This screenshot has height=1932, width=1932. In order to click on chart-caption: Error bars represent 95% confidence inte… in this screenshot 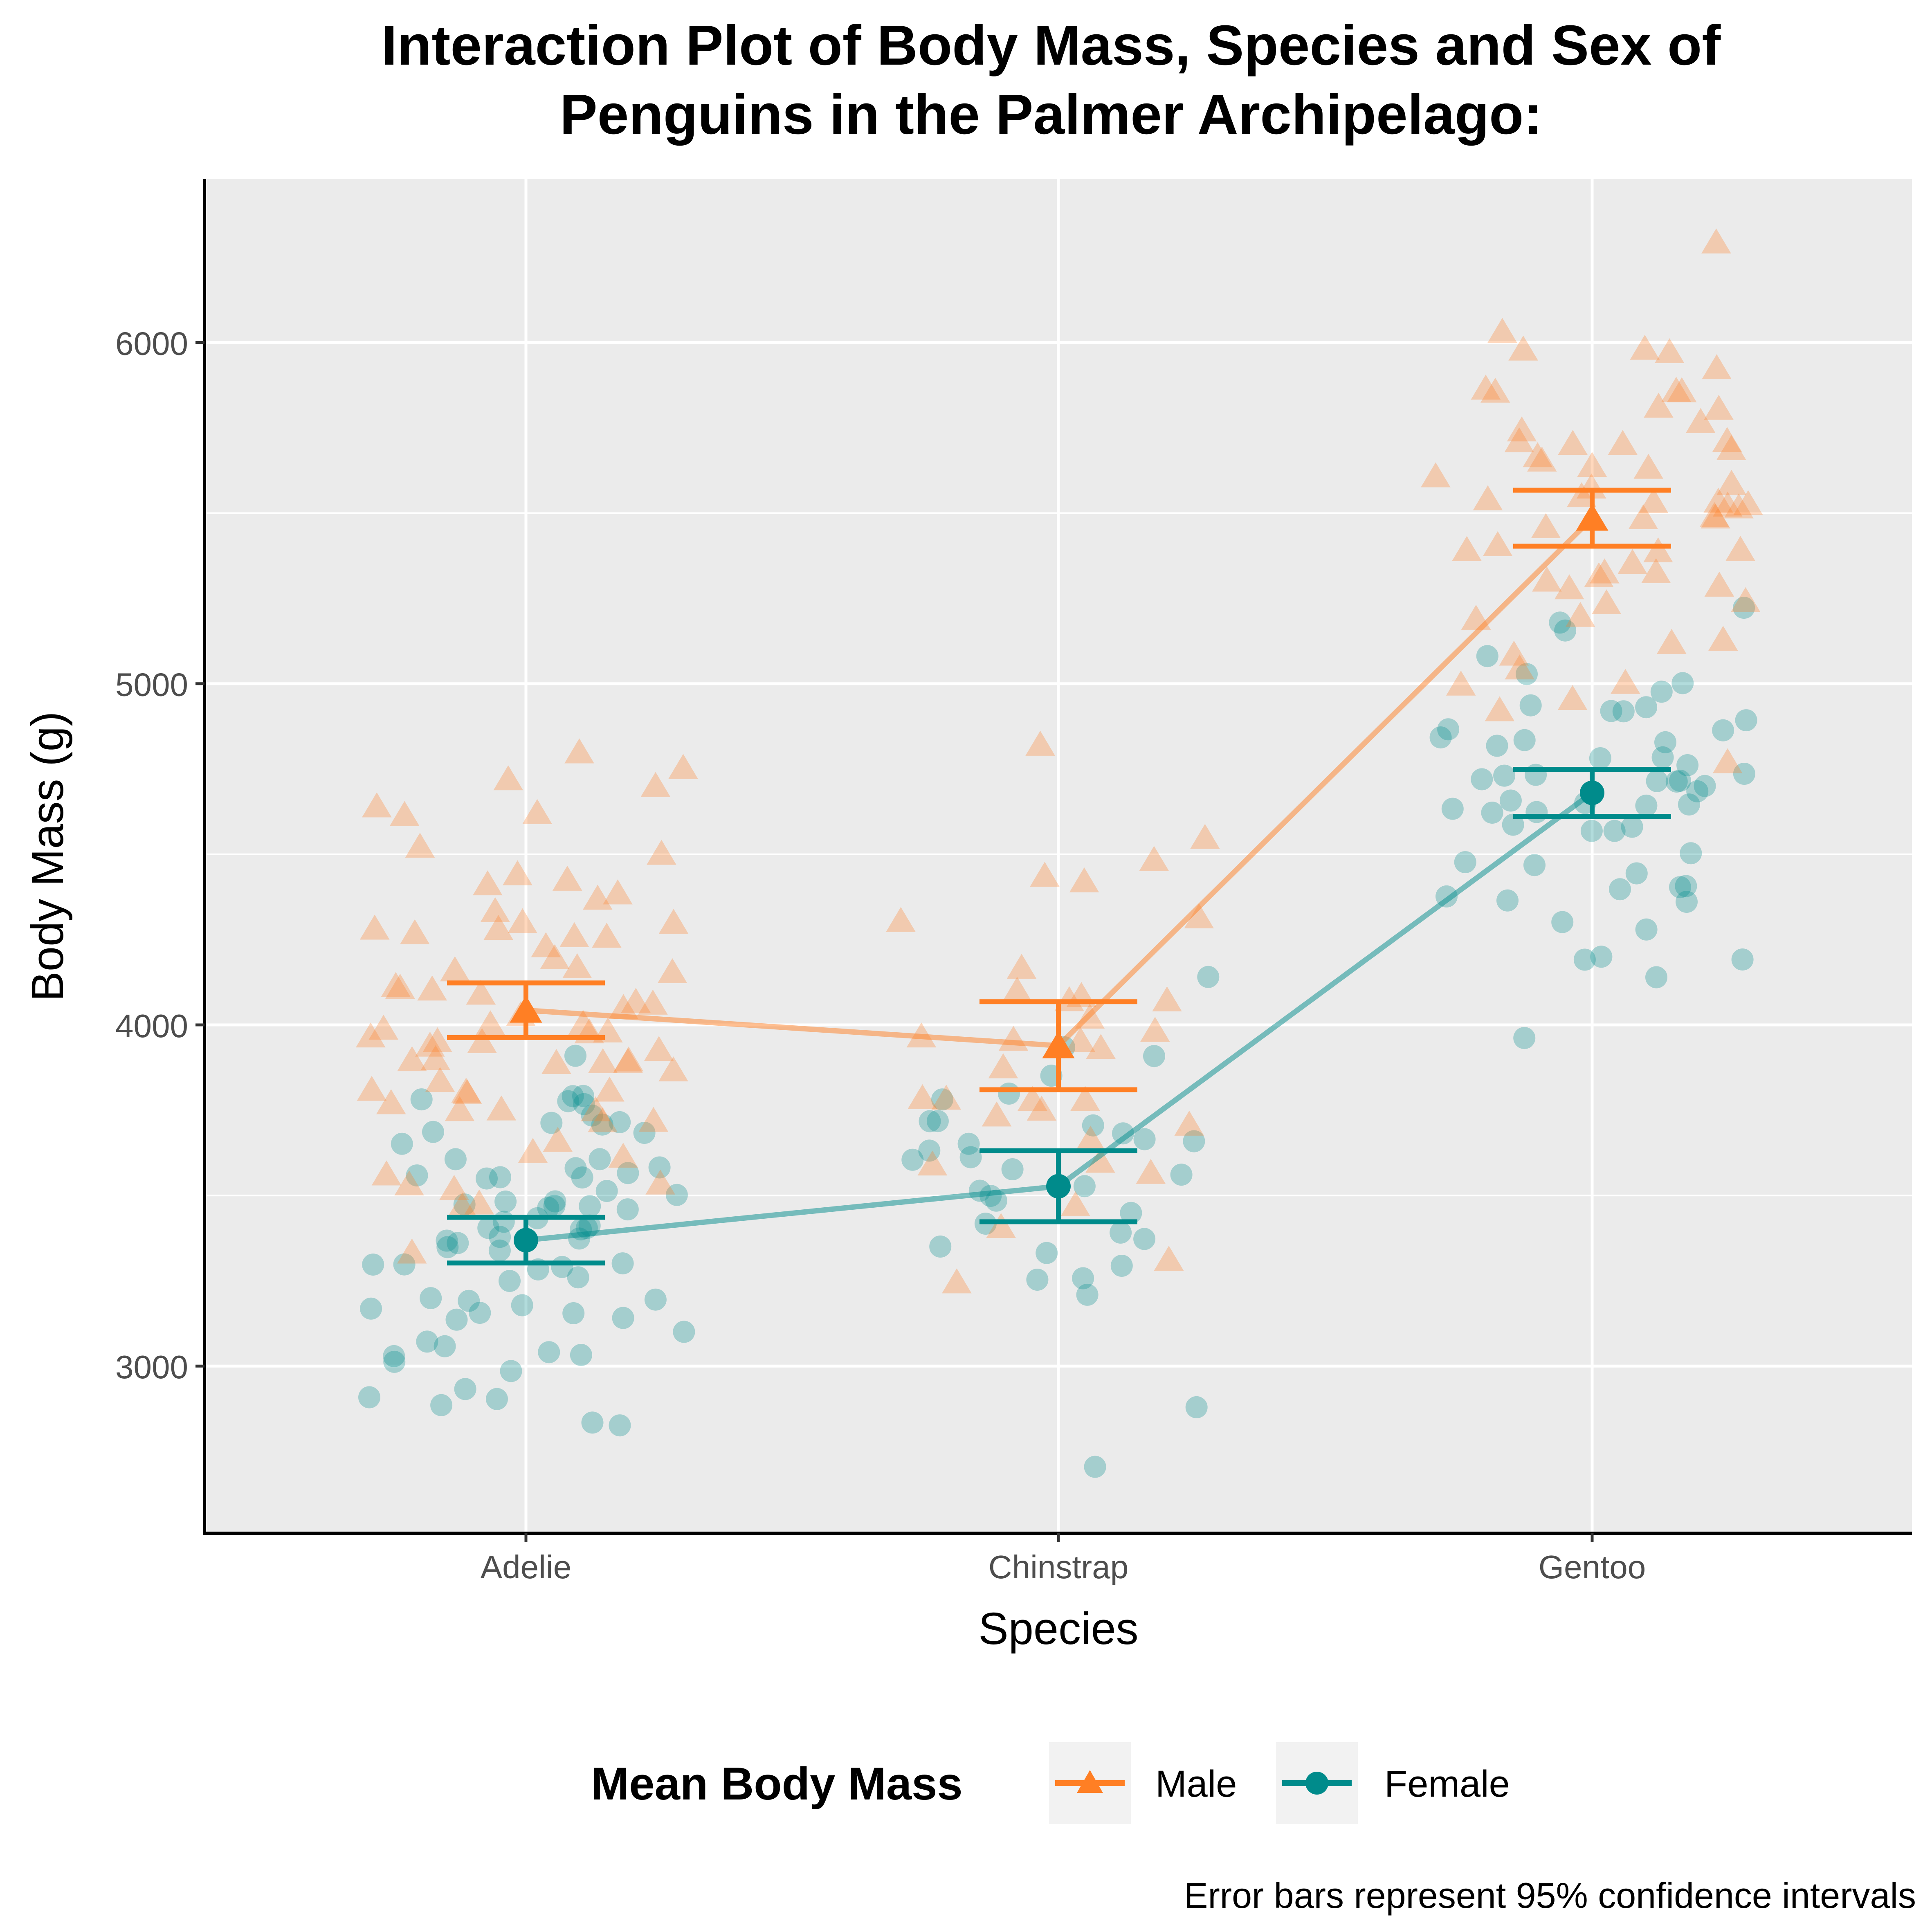, I will do `click(1550, 1895)`.